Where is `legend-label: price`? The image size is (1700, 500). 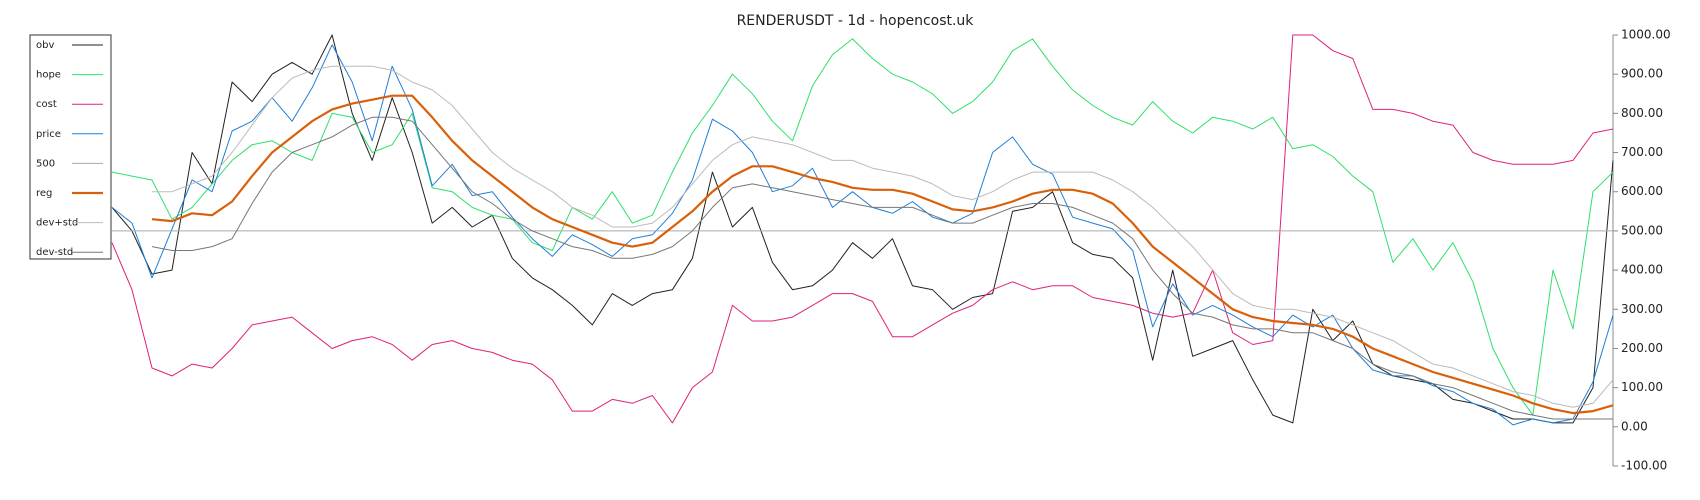 legend-label: price is located at coordinates (48, 134).